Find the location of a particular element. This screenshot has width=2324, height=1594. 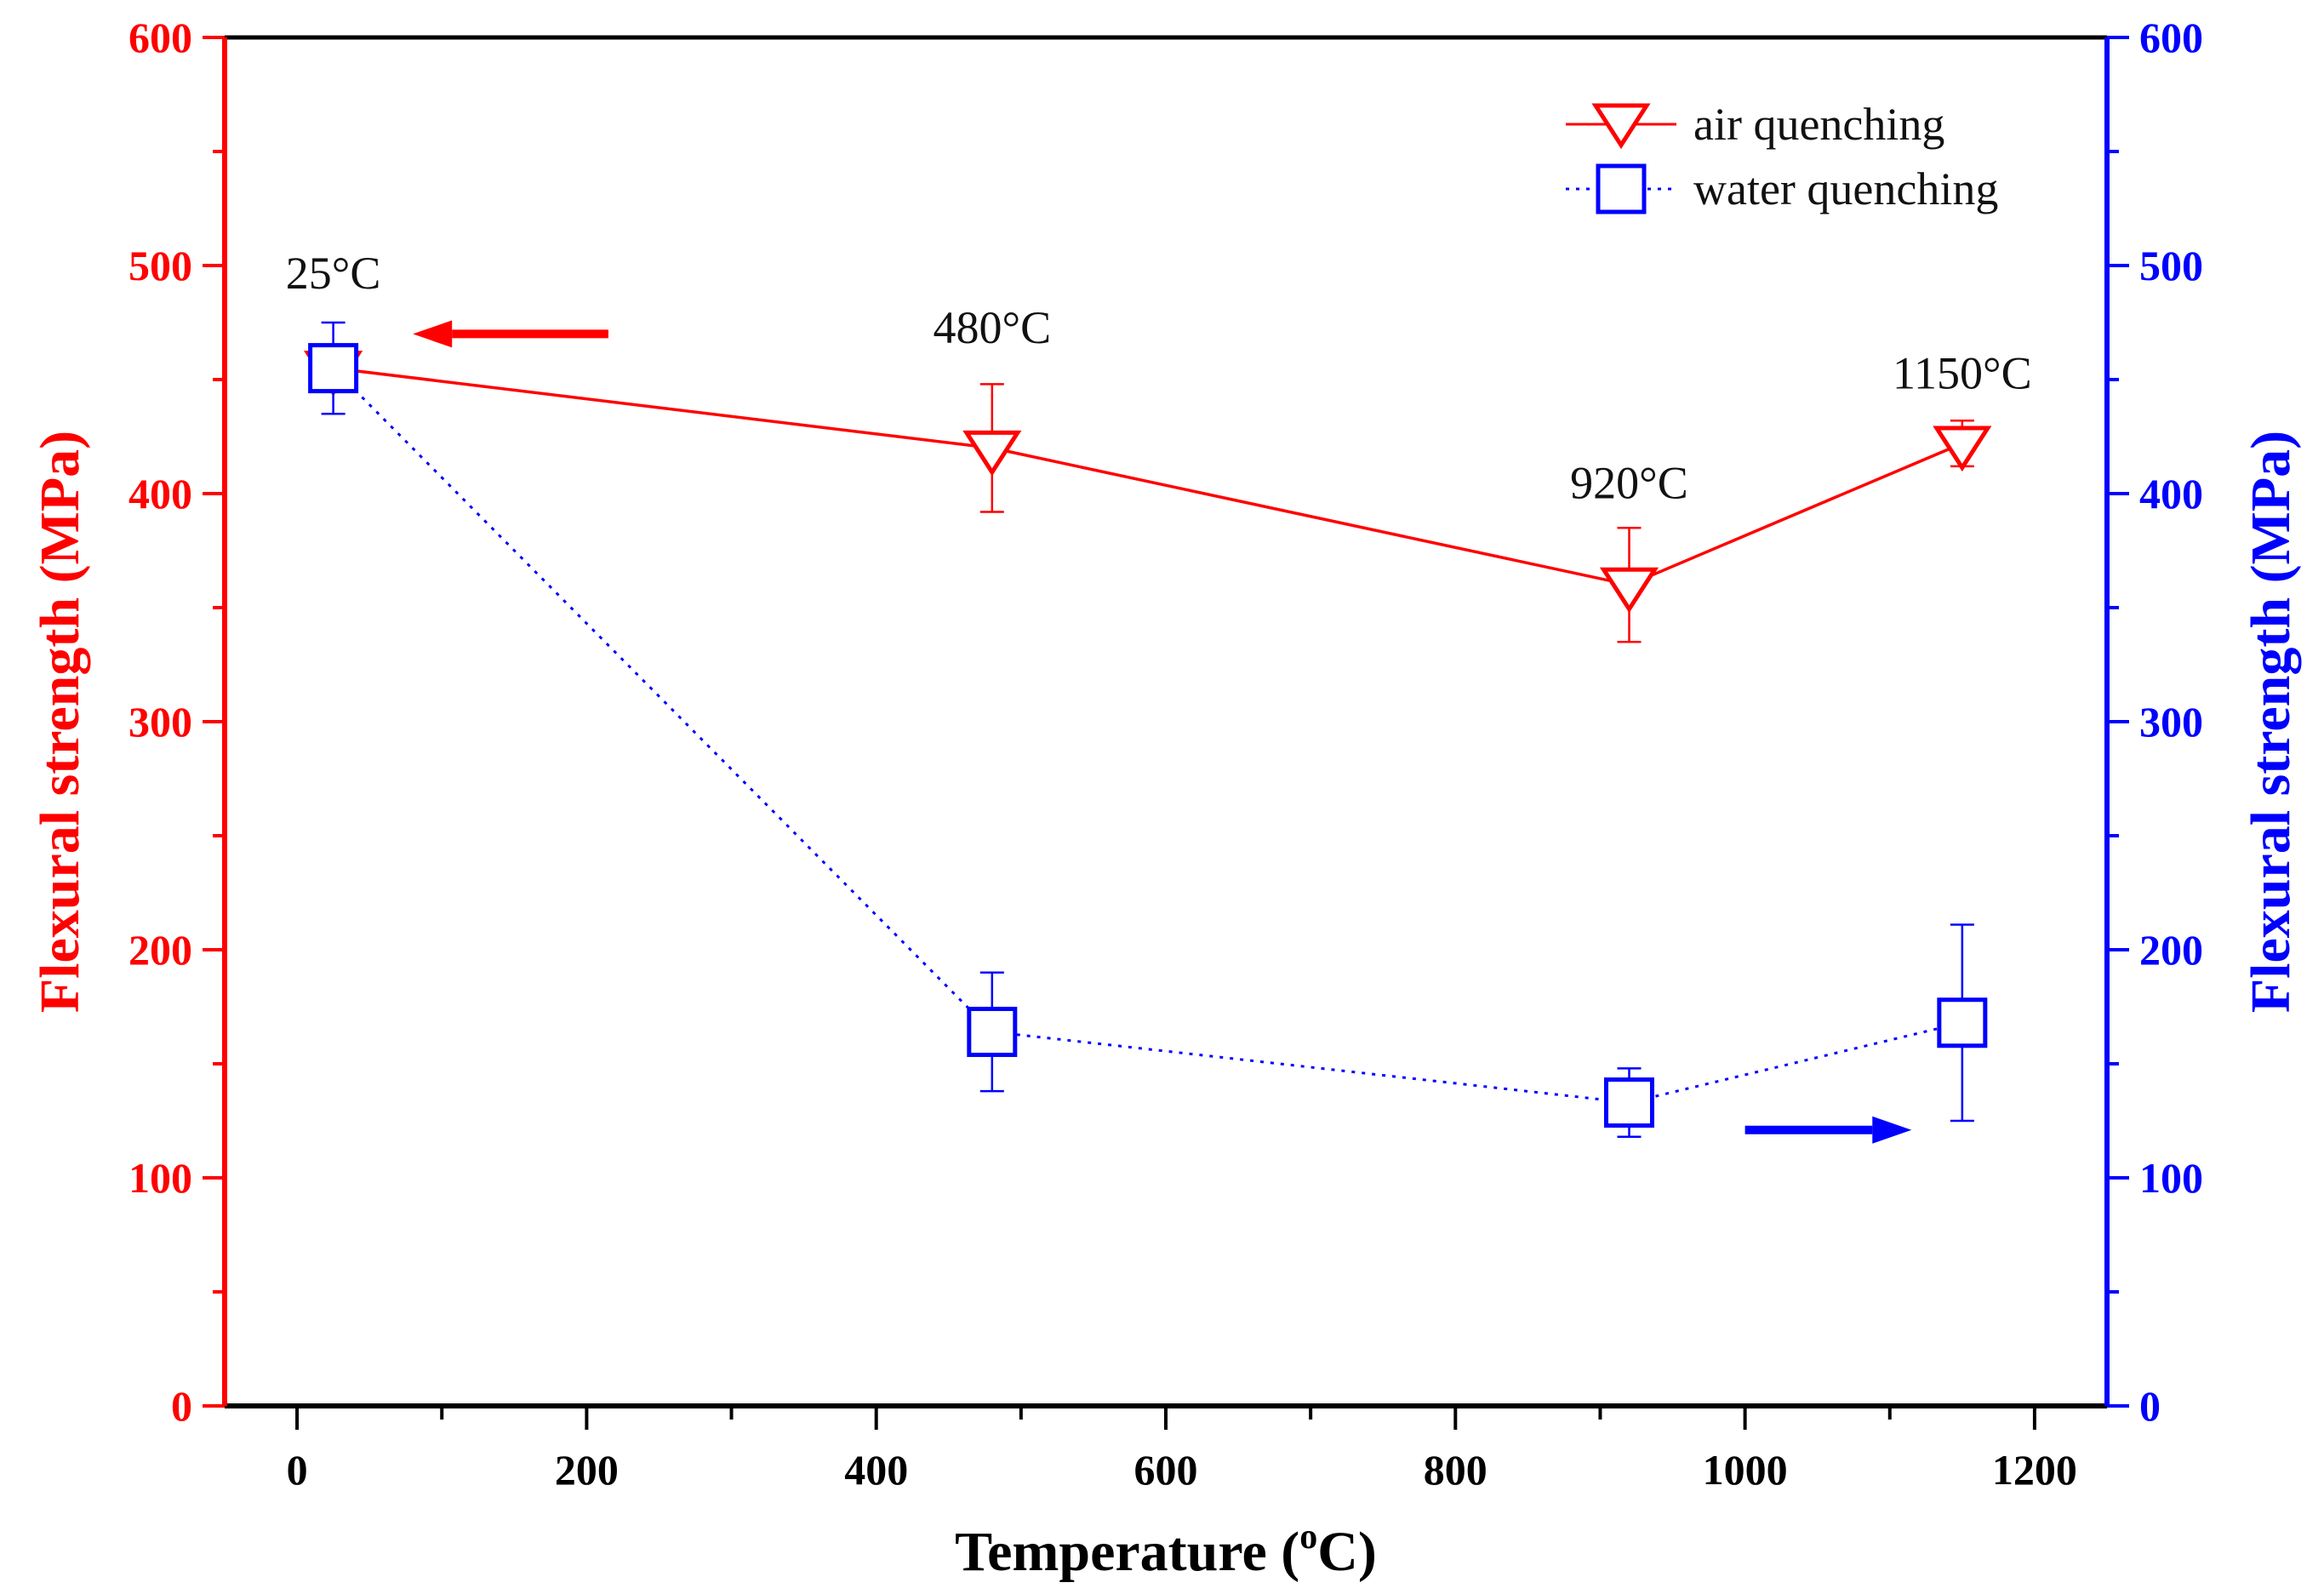

y-right-tick-label: 400 is located at coordinates (2171, 493).